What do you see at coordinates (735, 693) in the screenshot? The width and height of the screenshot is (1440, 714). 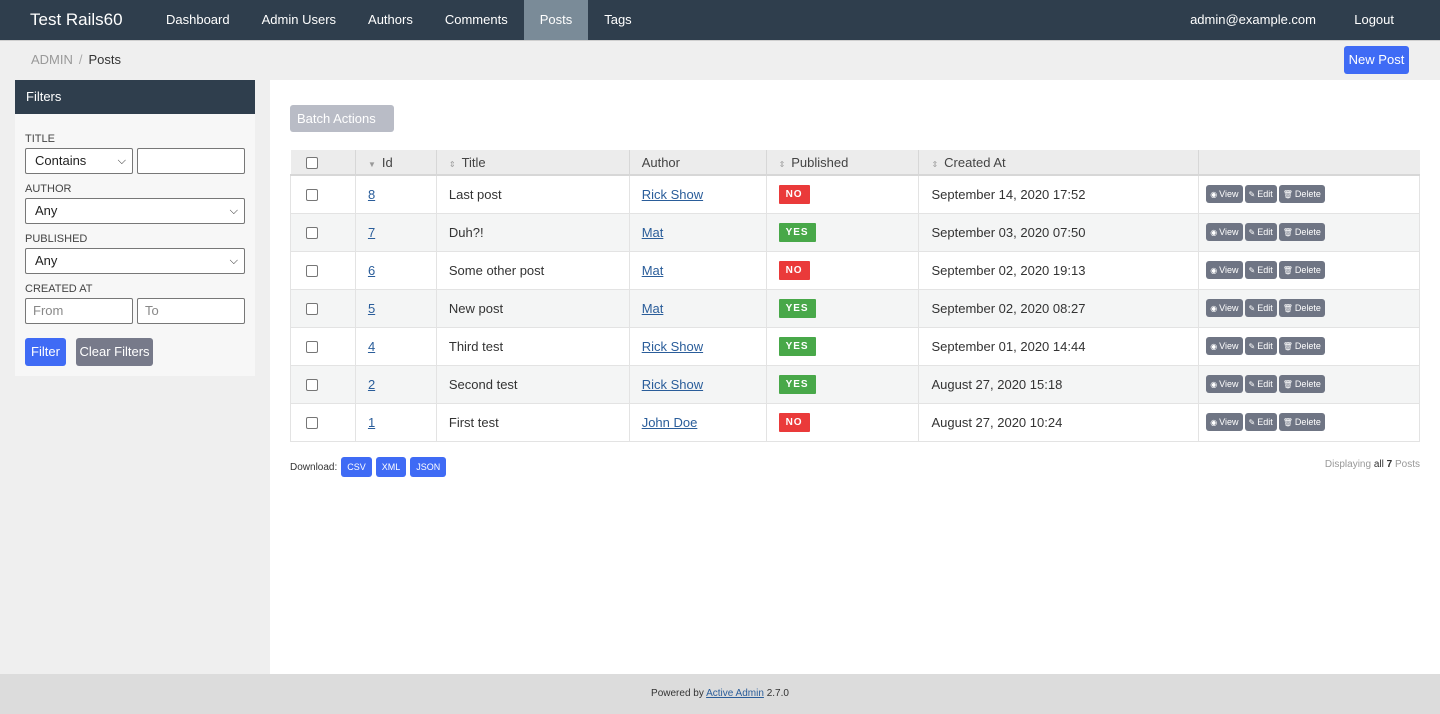 I see `active-admin-link: Active Admin` at bounding box center [735, 693].